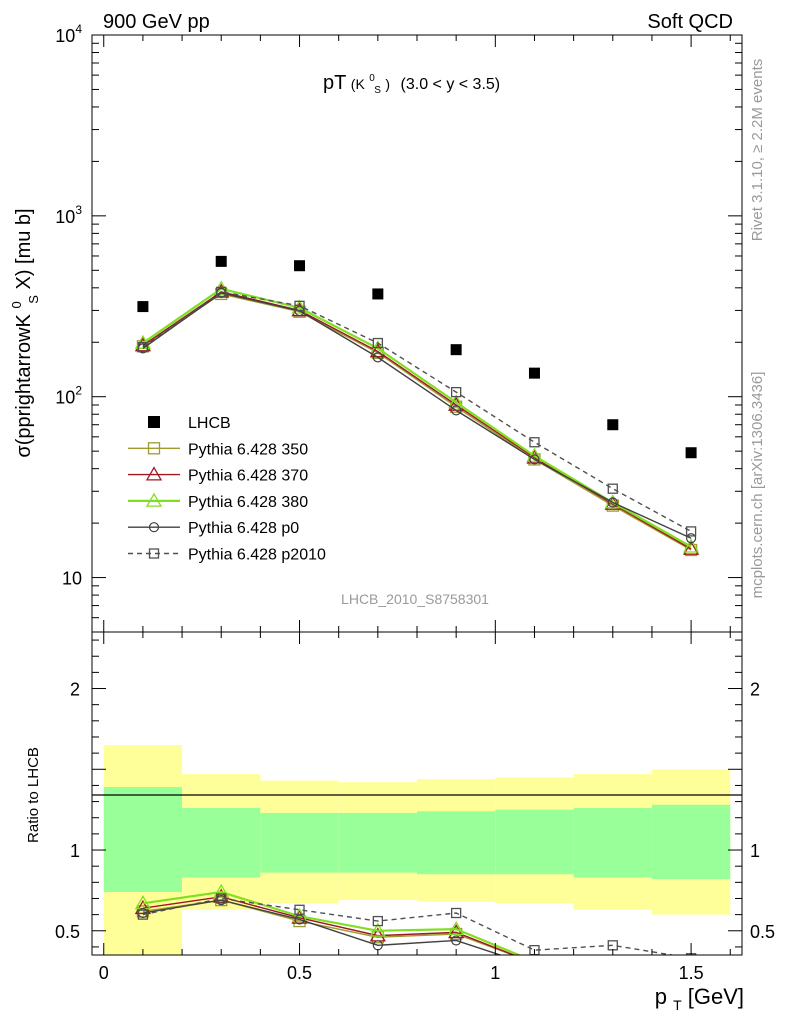  I want to click on x-tick-label-2: 1, so click(495, 973).